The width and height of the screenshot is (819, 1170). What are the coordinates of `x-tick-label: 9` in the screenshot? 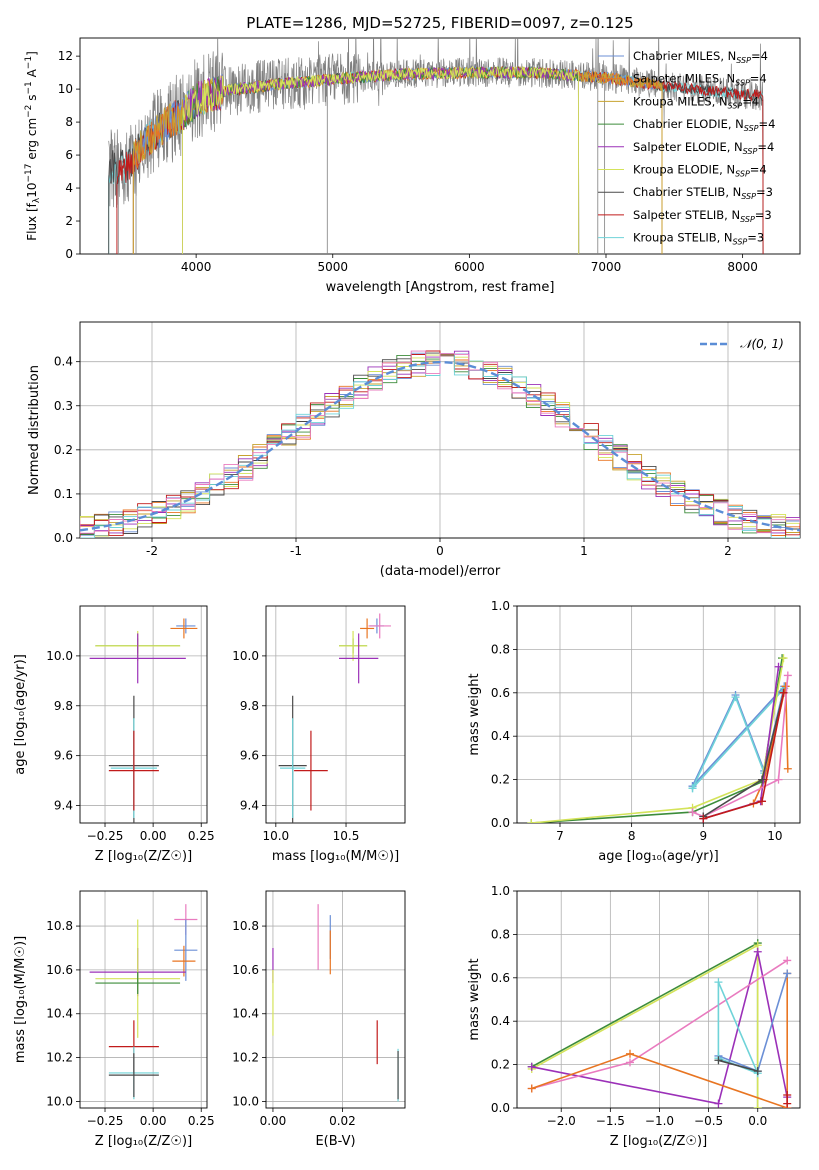 It's located at (703, 836).